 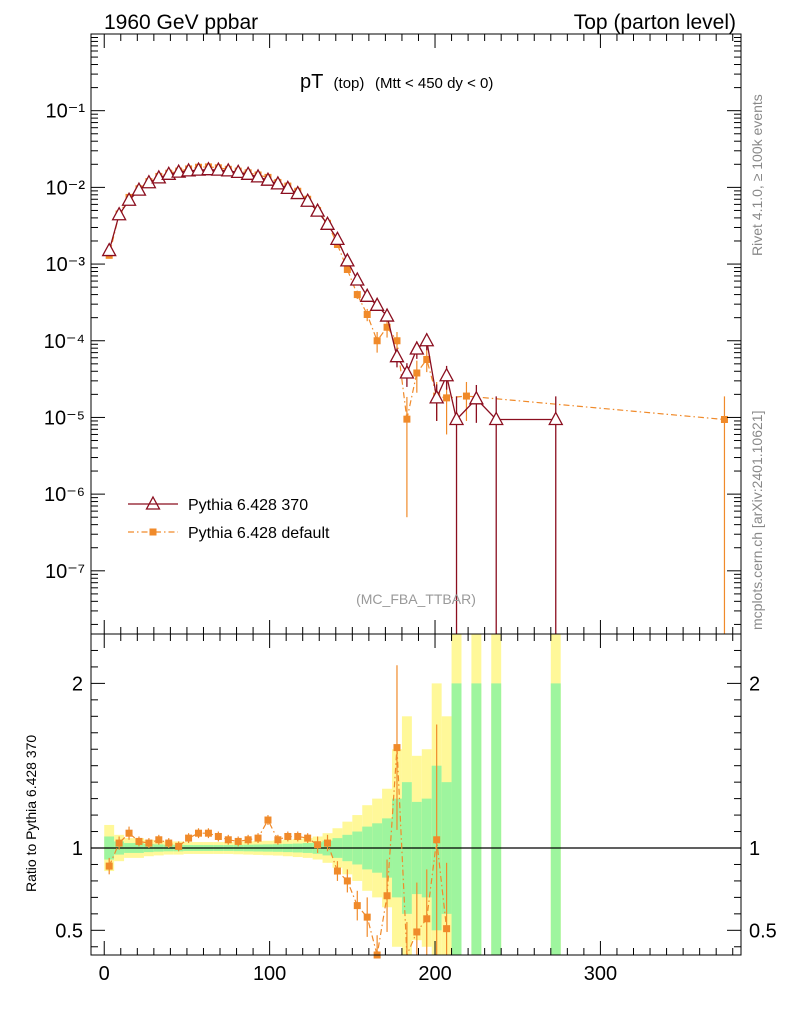 What do you see at coordinates (153, 532) in the screenshot?
I see `legend-marker-mc` at bounding box center [153, 532].